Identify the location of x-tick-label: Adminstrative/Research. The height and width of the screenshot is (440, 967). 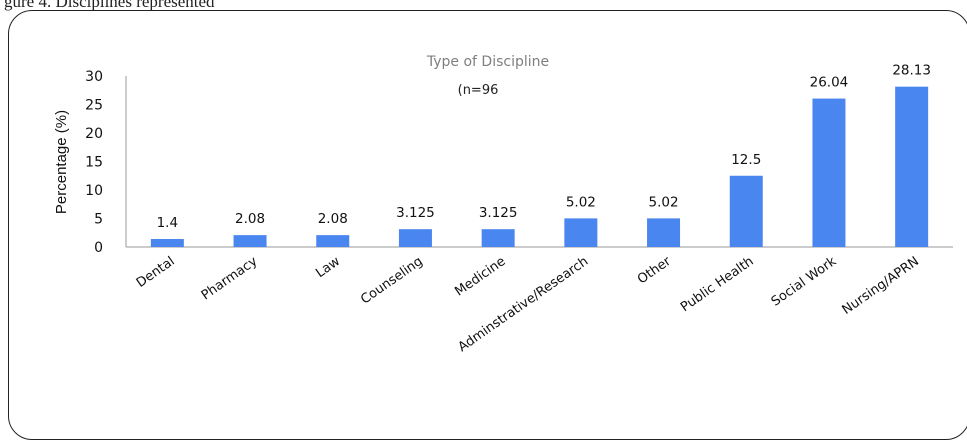
(524, 304).